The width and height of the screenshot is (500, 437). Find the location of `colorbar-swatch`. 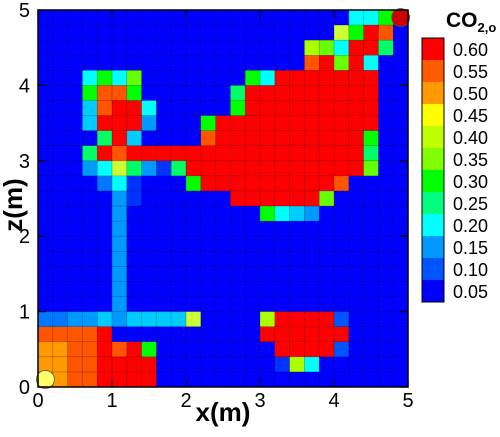

colorbar-swatch is located at coordinates (433, 181).